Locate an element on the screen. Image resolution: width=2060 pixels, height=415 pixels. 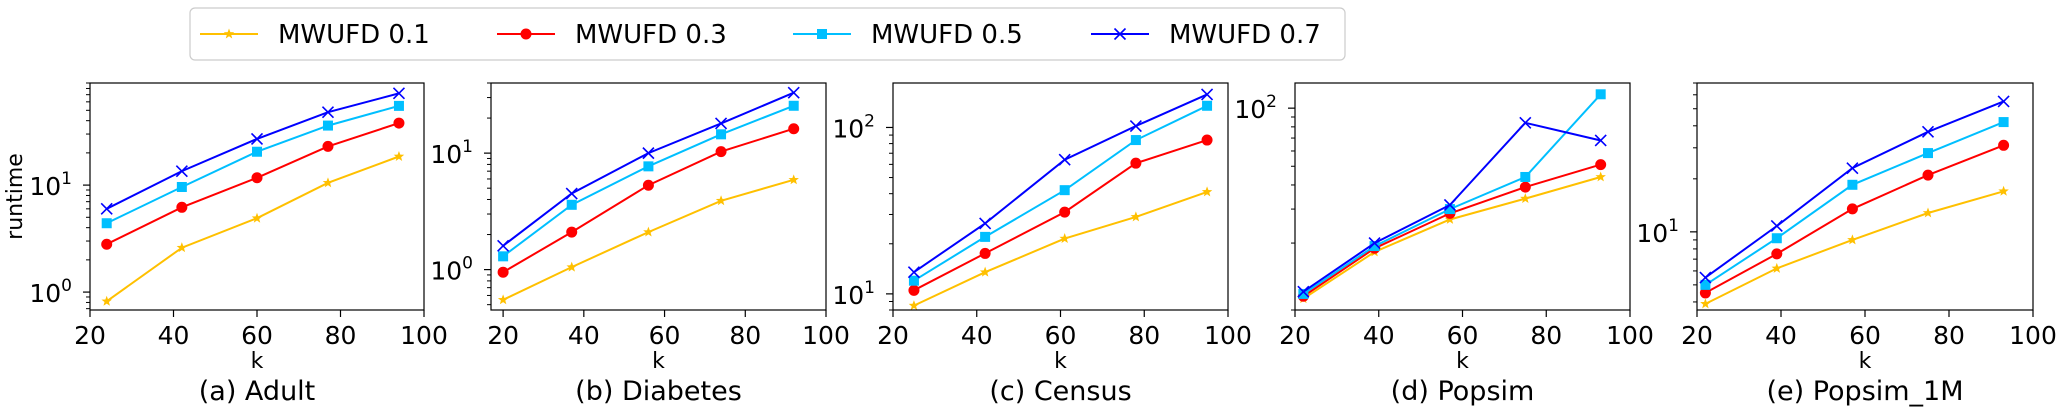
legend-item: MWUFD 0.3 is located at coordinates (612, 35).